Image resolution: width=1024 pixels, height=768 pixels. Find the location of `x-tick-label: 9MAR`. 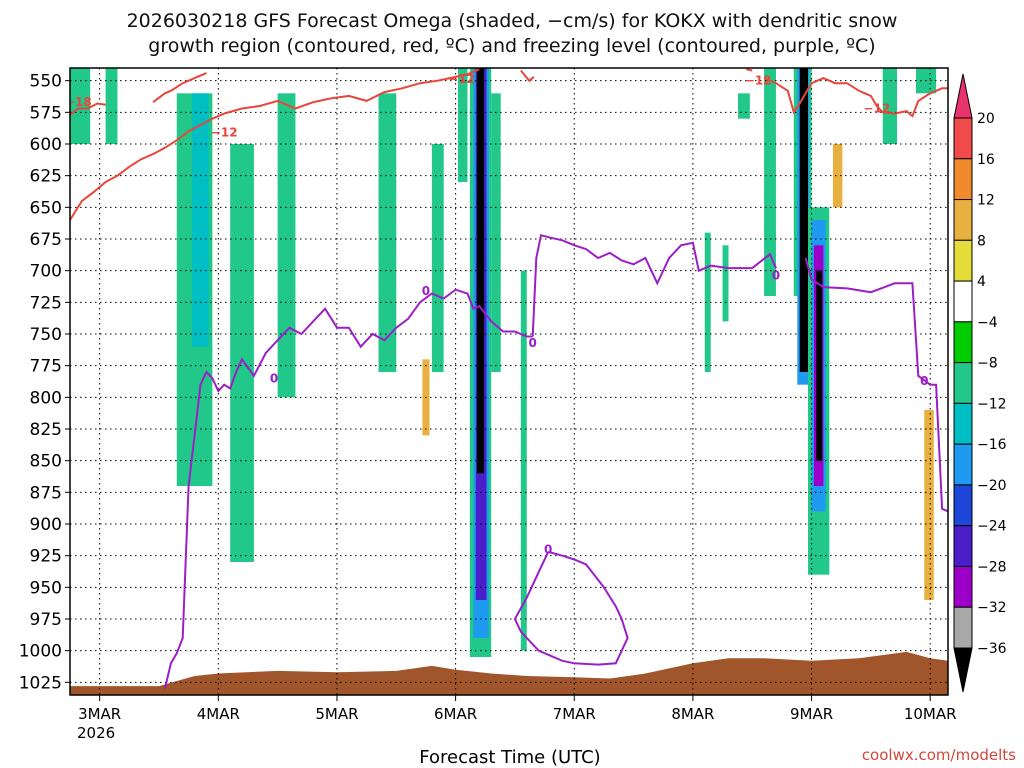

x-tick-label: 9MAR is located at coordinates (811, 714).